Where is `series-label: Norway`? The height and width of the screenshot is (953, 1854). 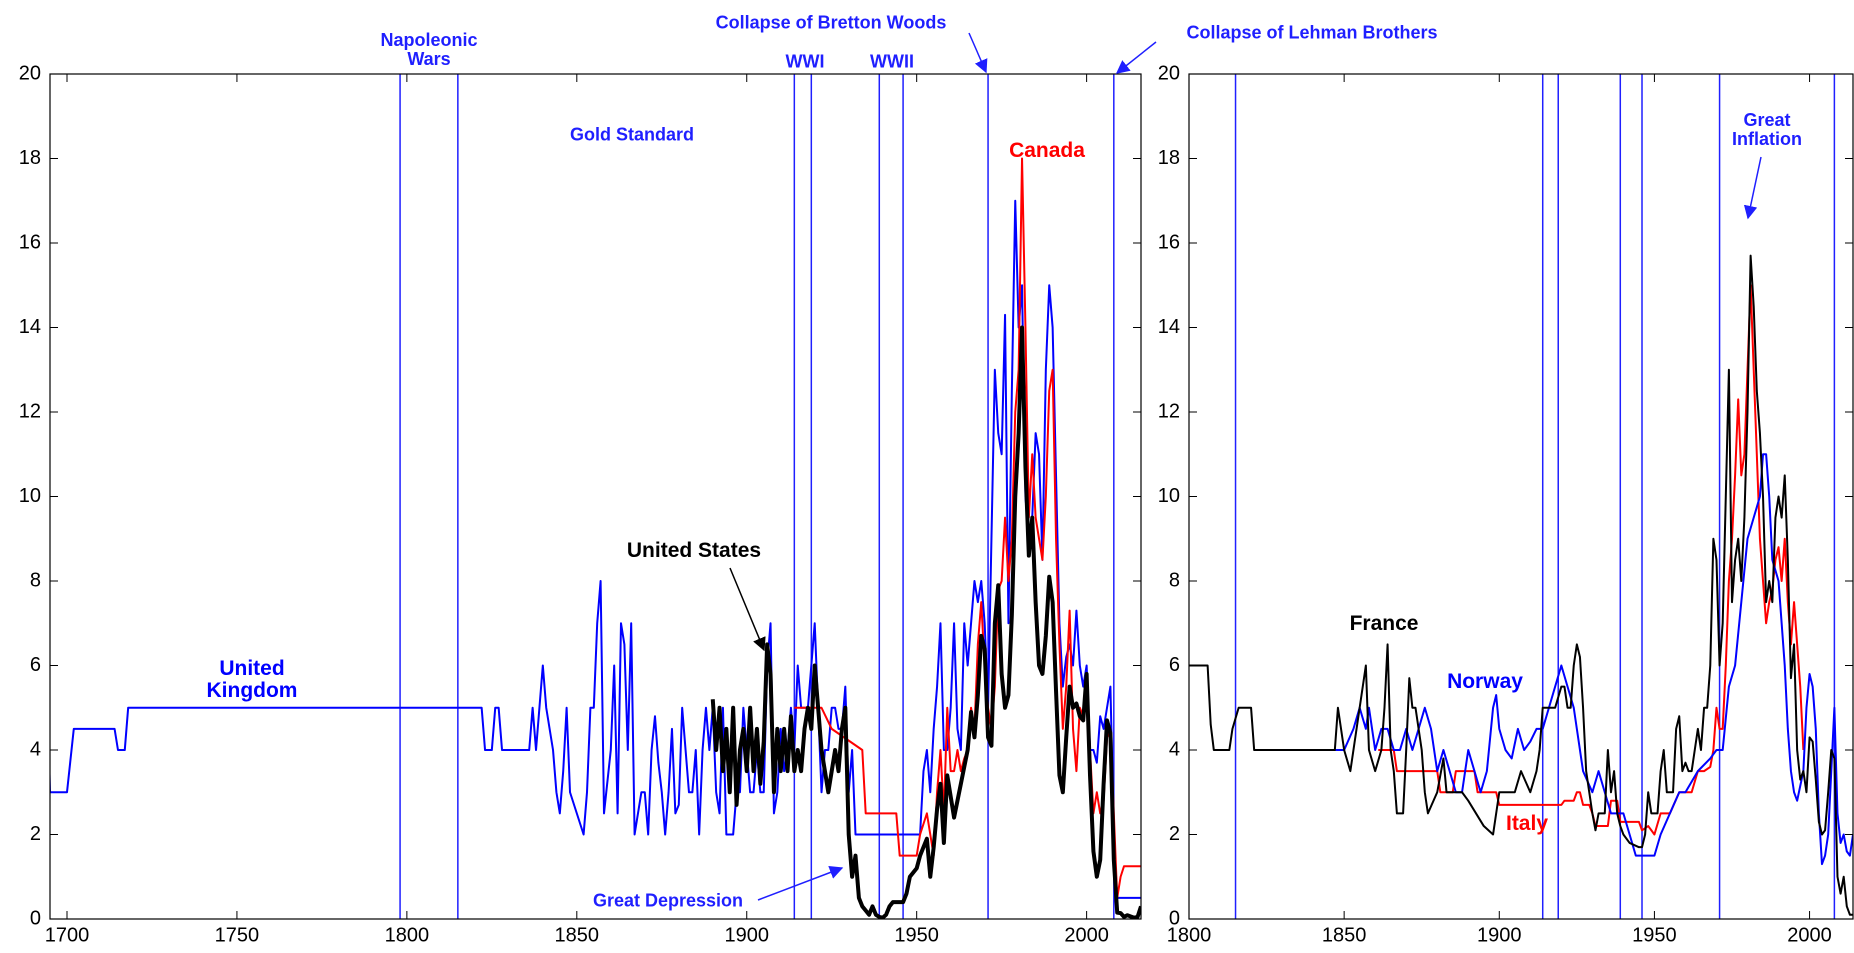 series-label: Norway is located at coordinates (1485, 681).